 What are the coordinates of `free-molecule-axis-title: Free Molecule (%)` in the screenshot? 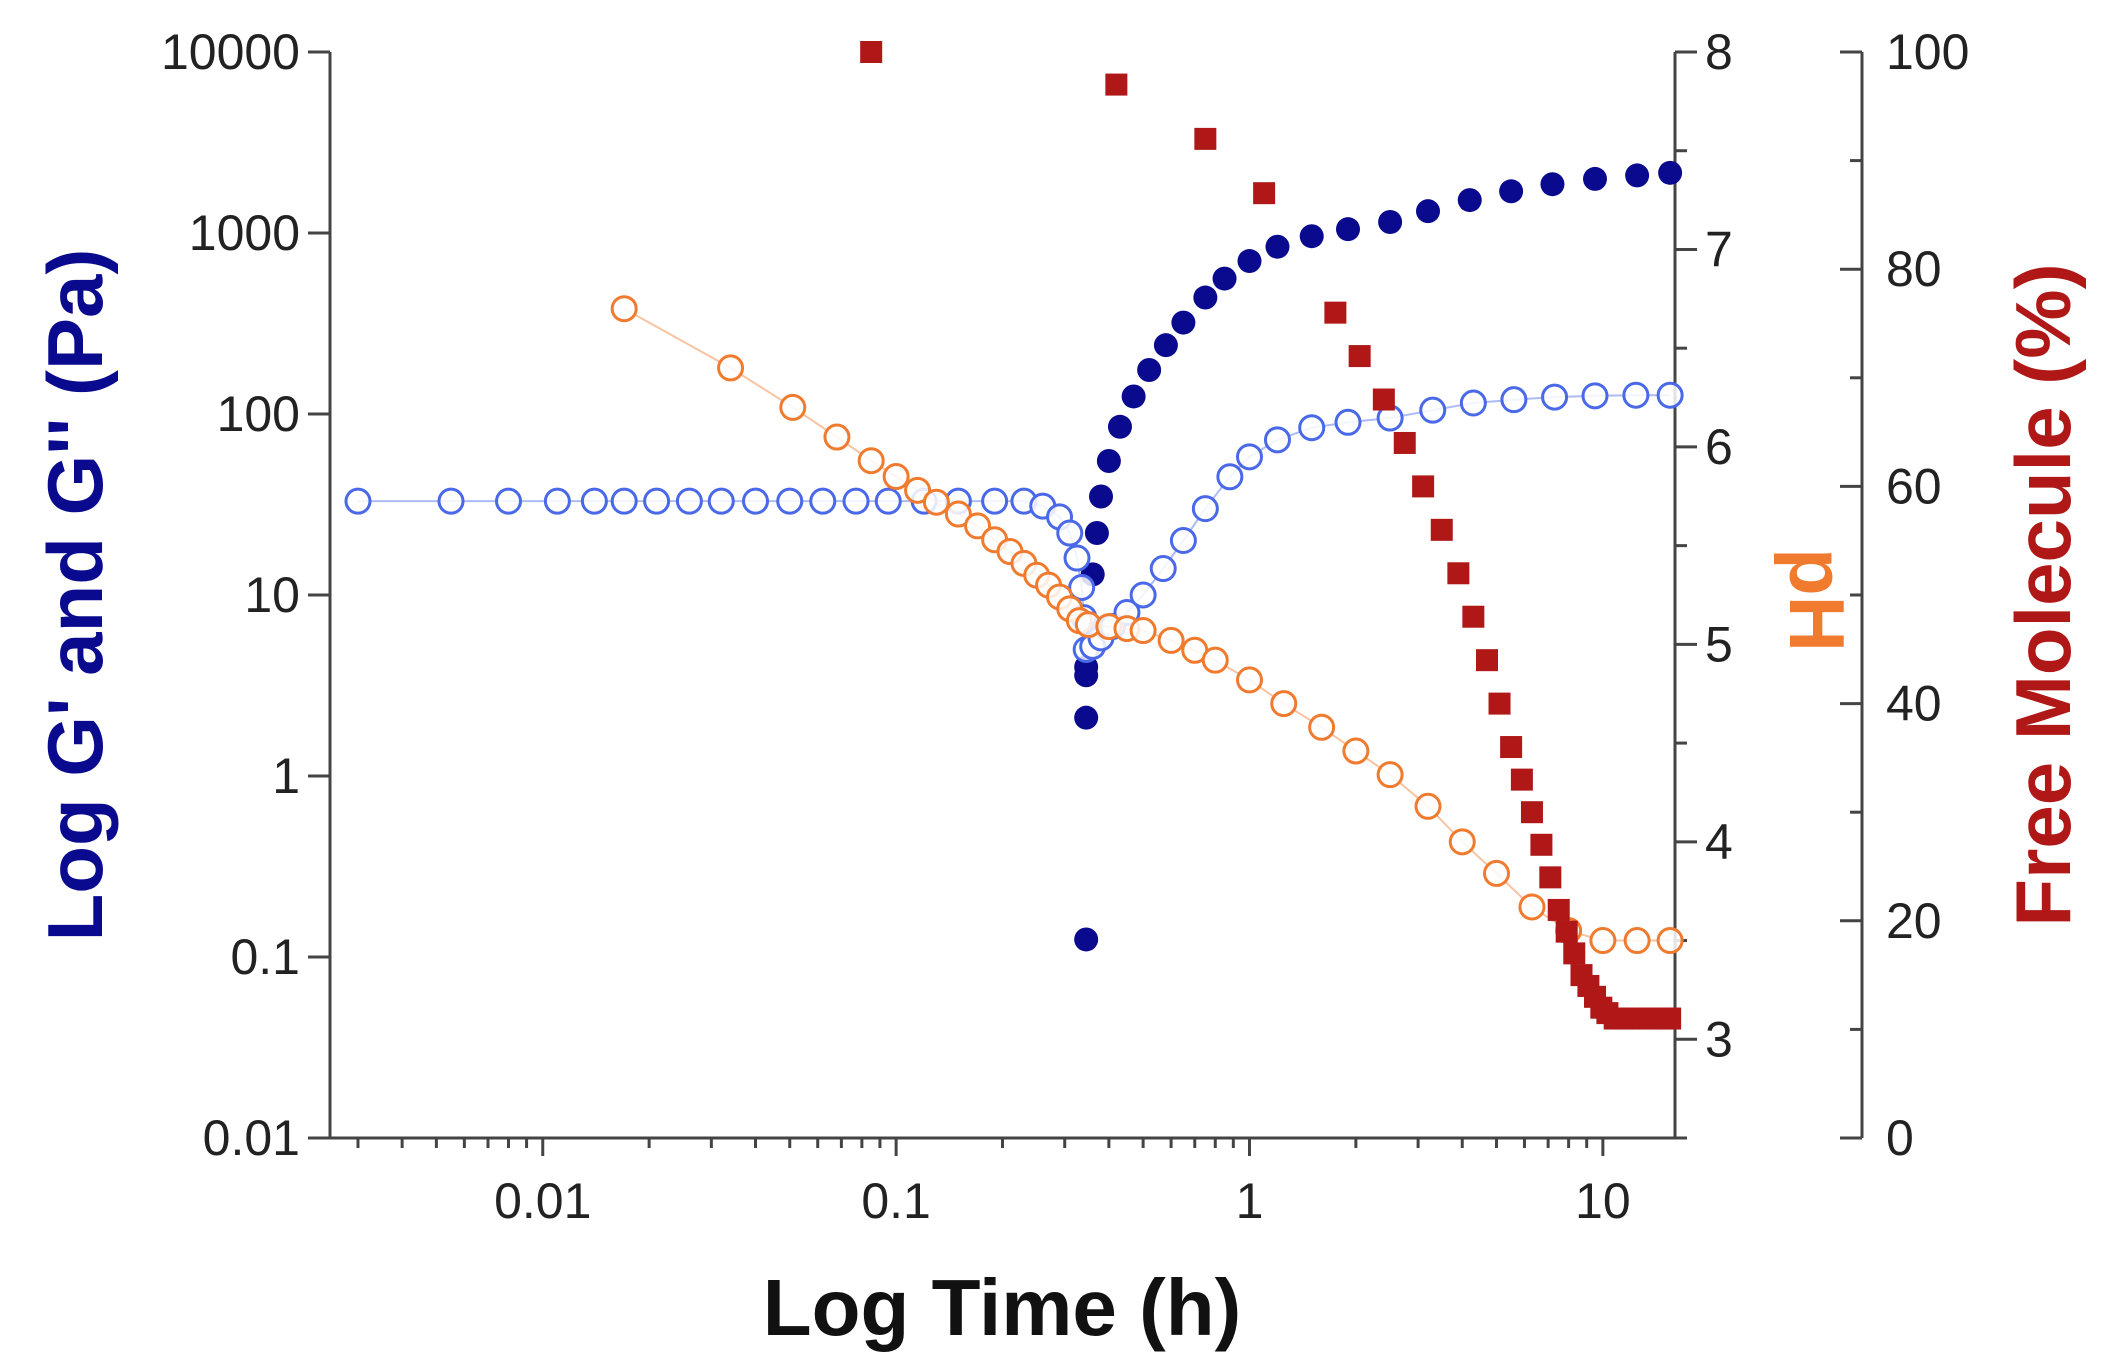 It's located at (2043, 594).